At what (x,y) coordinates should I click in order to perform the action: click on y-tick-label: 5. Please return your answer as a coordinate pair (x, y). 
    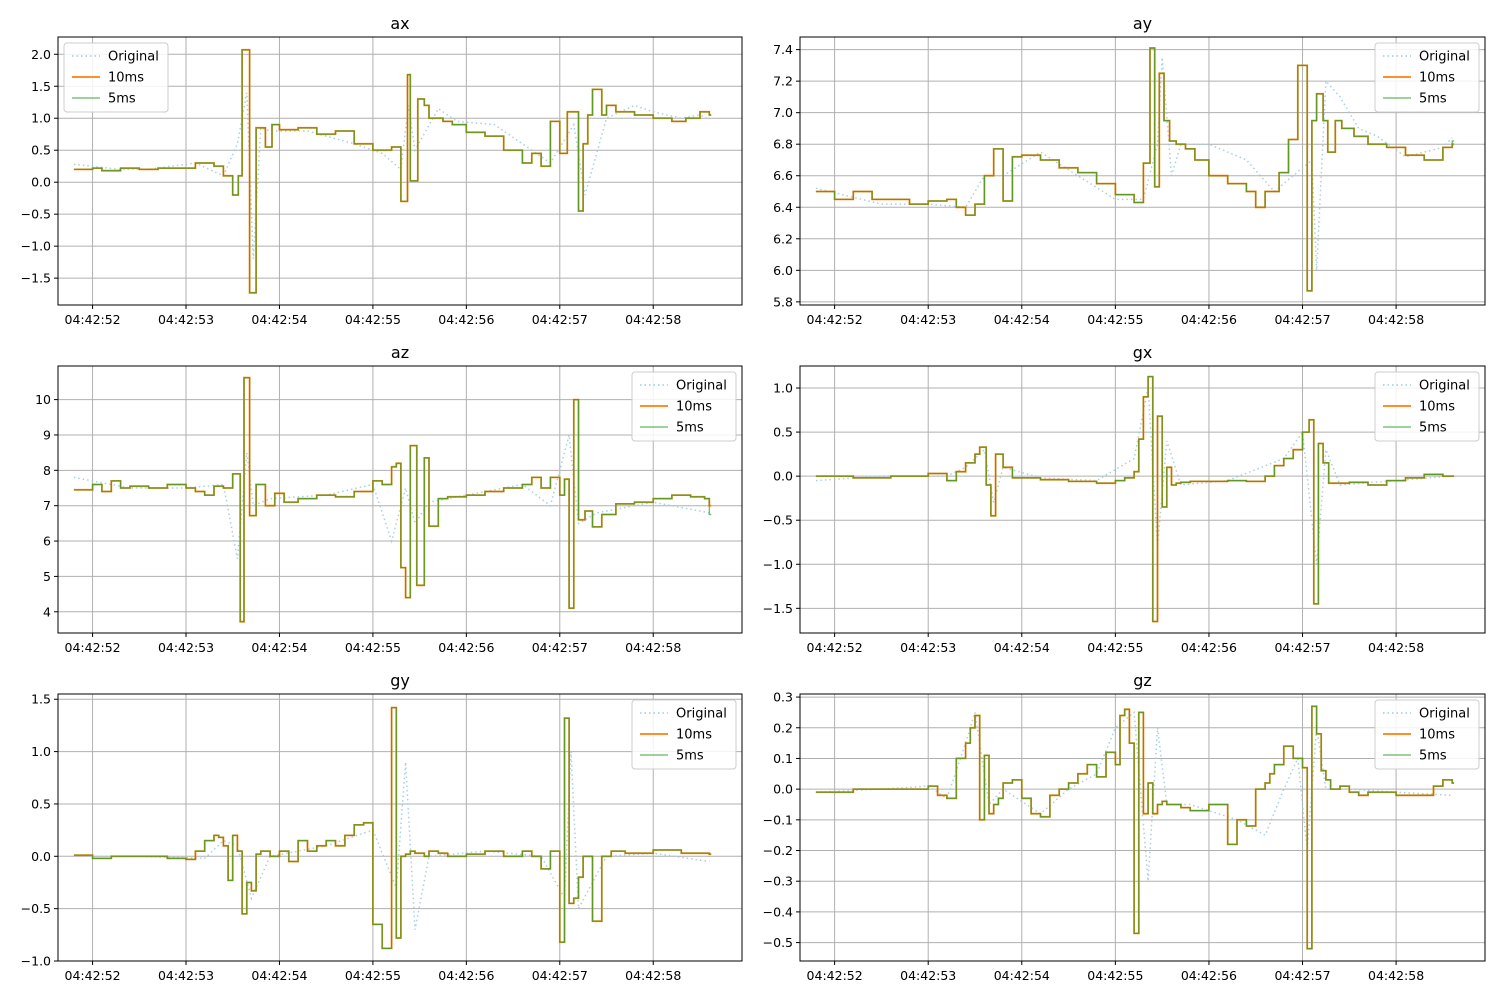
    Looking at the image, I should click on (47, 576).